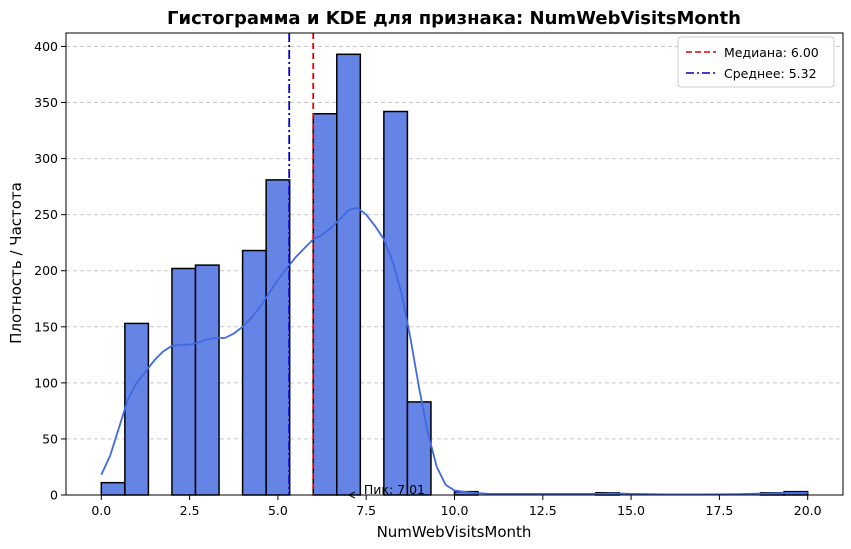 Image resolution: width=851 pixels, height=549 pixels. I want to click on x-tick-label-6: 15.0, so click(631, 510).